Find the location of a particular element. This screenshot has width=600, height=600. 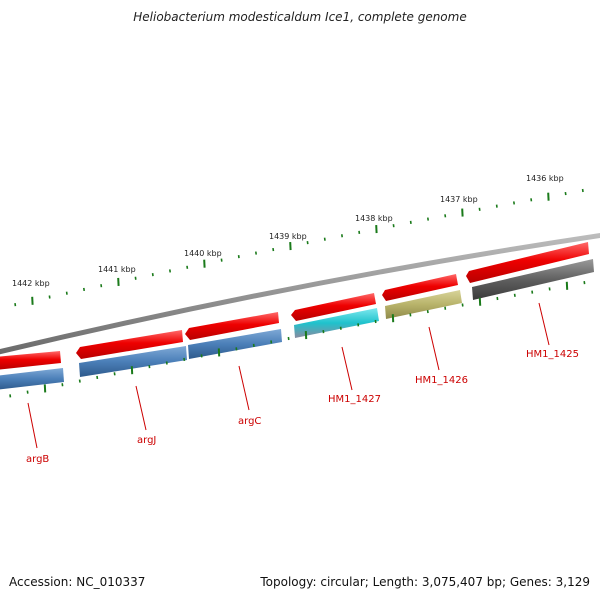

gene-label-argc: argC is located at coordinates (249, 421).